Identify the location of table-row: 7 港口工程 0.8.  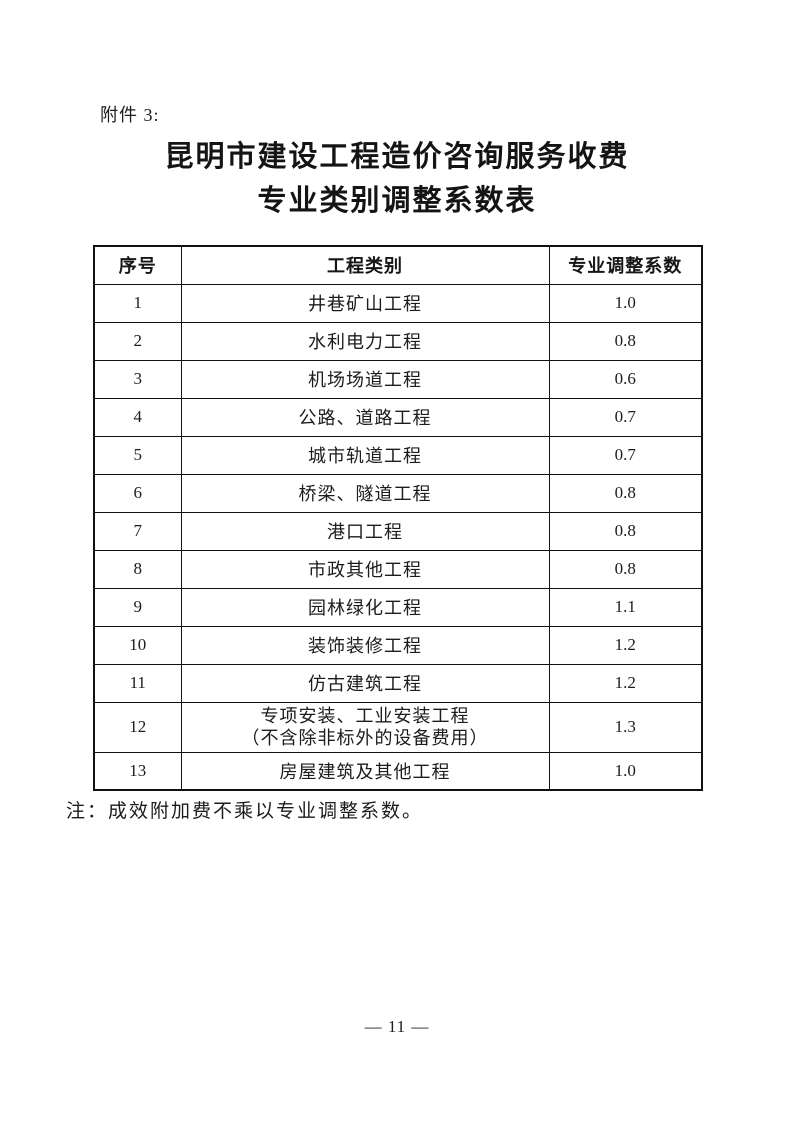
(398, 531).